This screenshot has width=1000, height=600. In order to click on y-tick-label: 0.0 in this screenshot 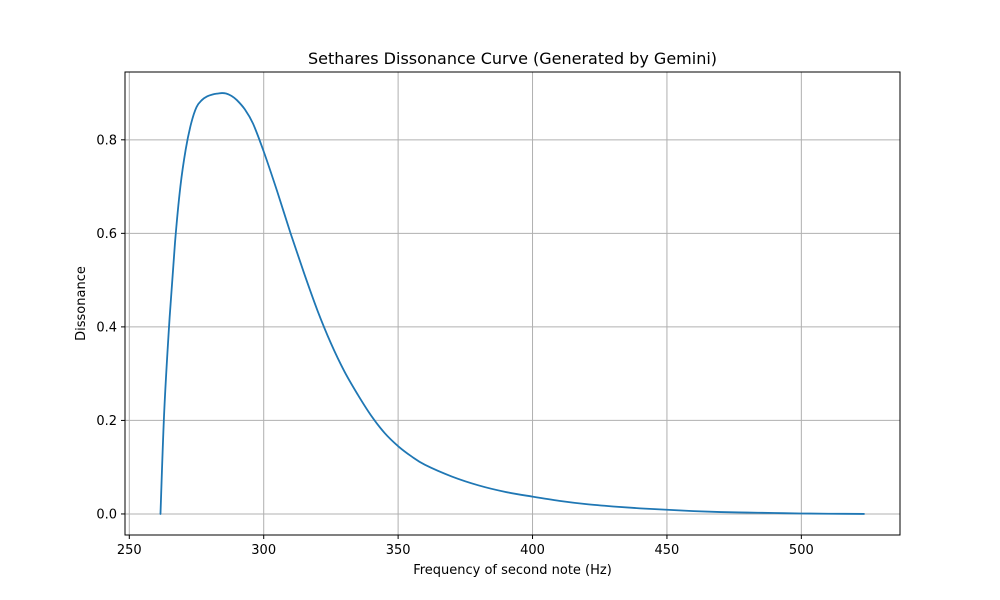, I will do `click(106, 514)`.